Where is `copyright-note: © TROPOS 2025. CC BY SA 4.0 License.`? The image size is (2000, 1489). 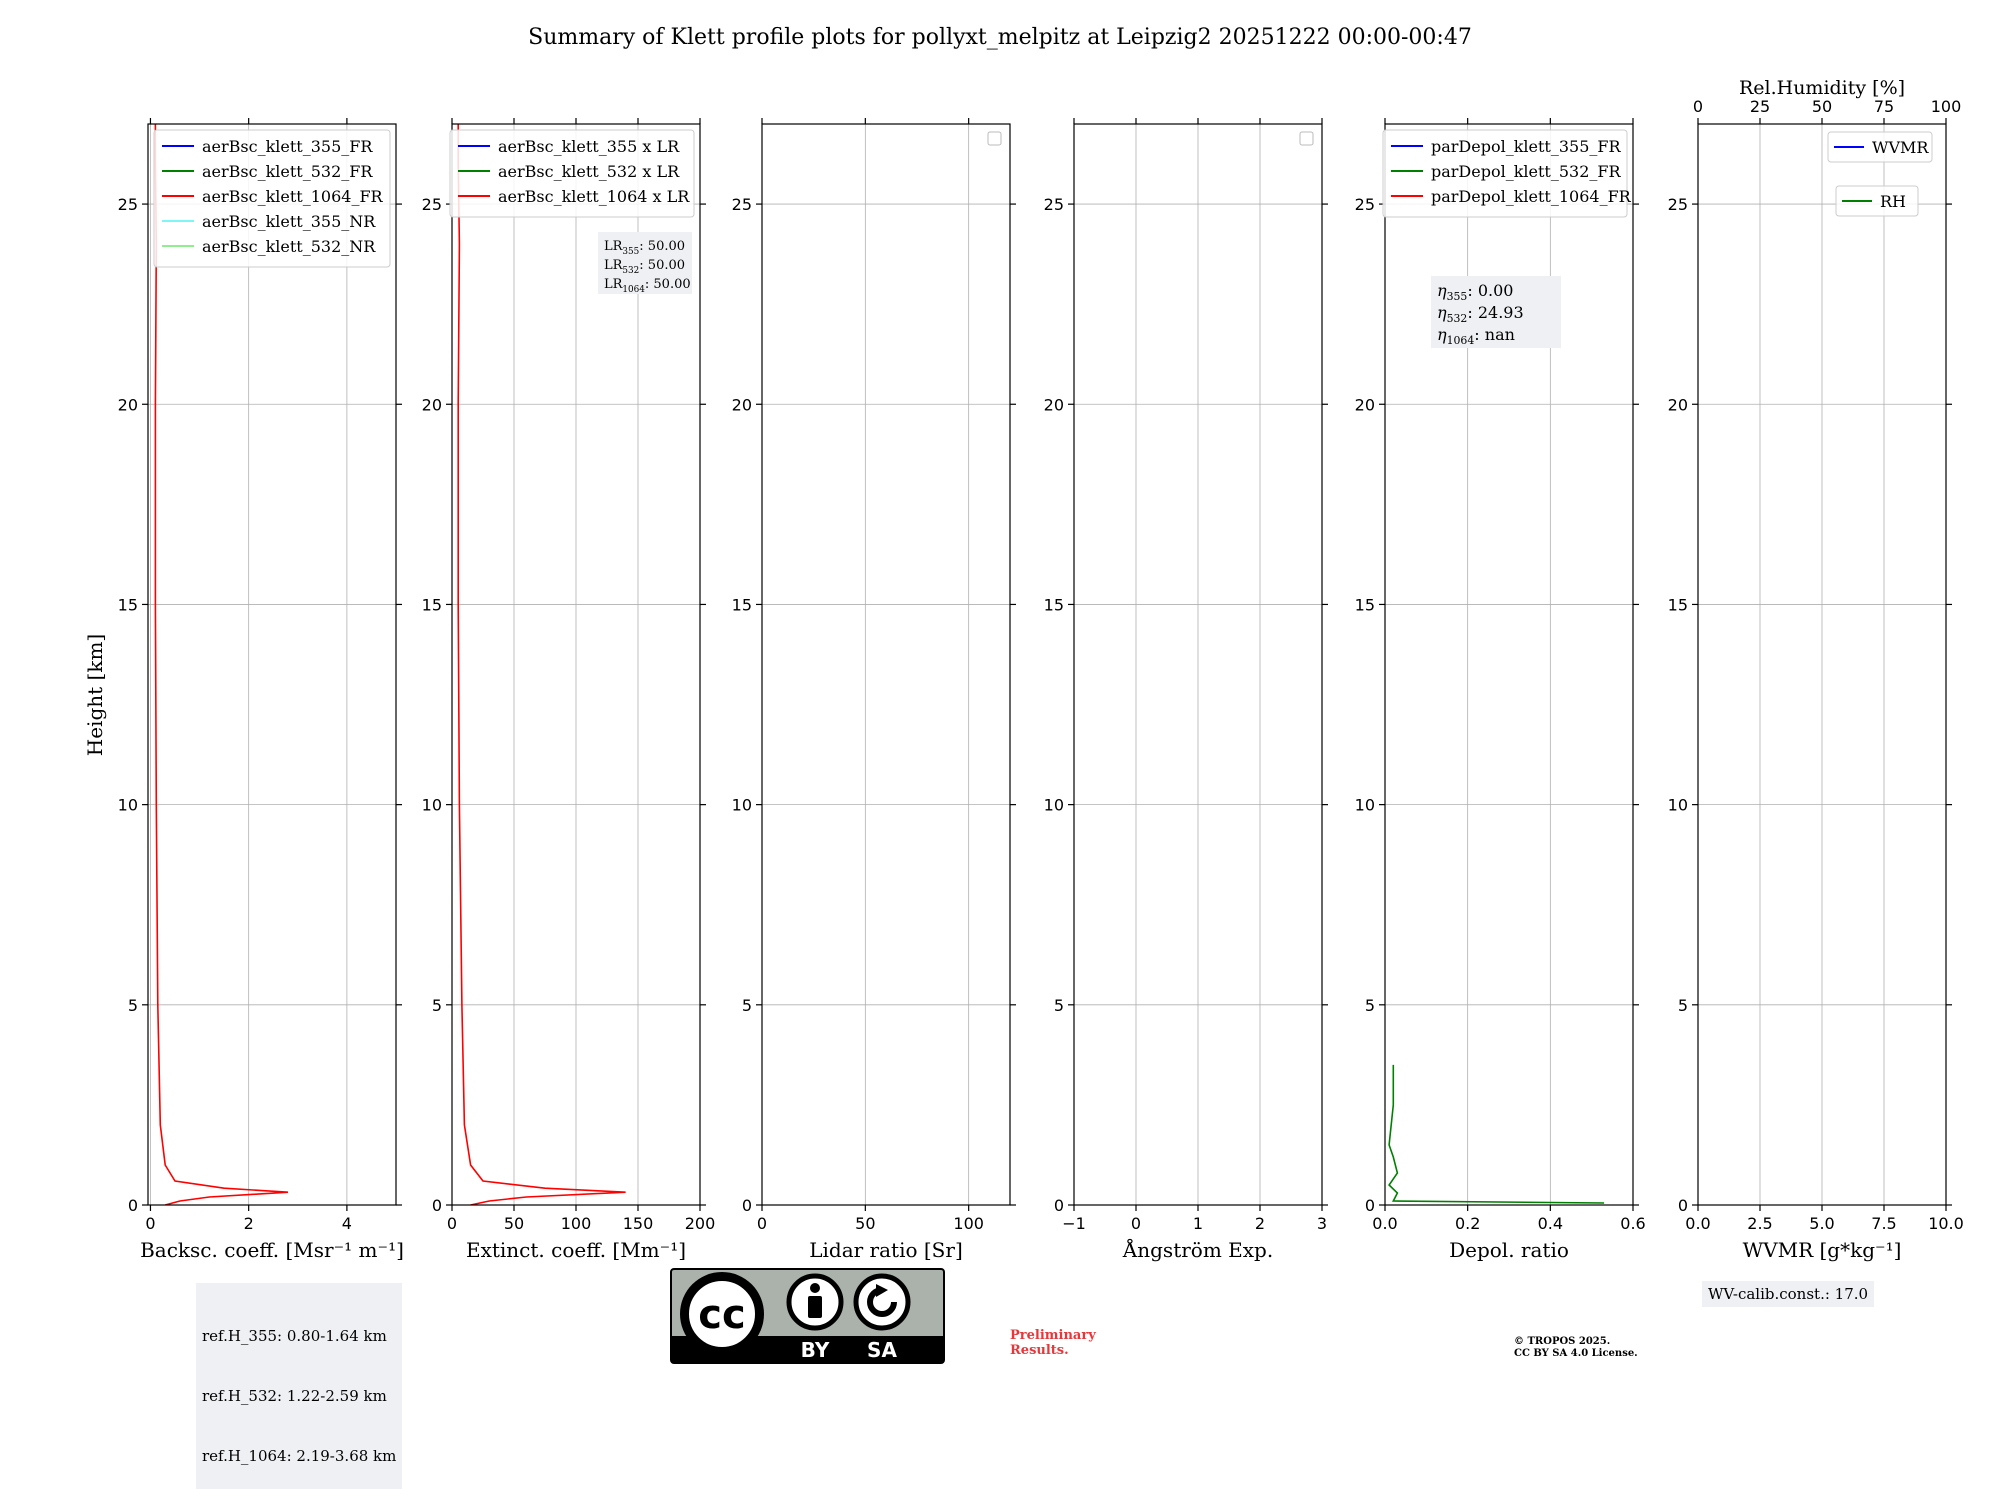
copyright-note: © TROPOS 2025. CC BY SA 4.0 License. is located at coordinates (1576, 1348).